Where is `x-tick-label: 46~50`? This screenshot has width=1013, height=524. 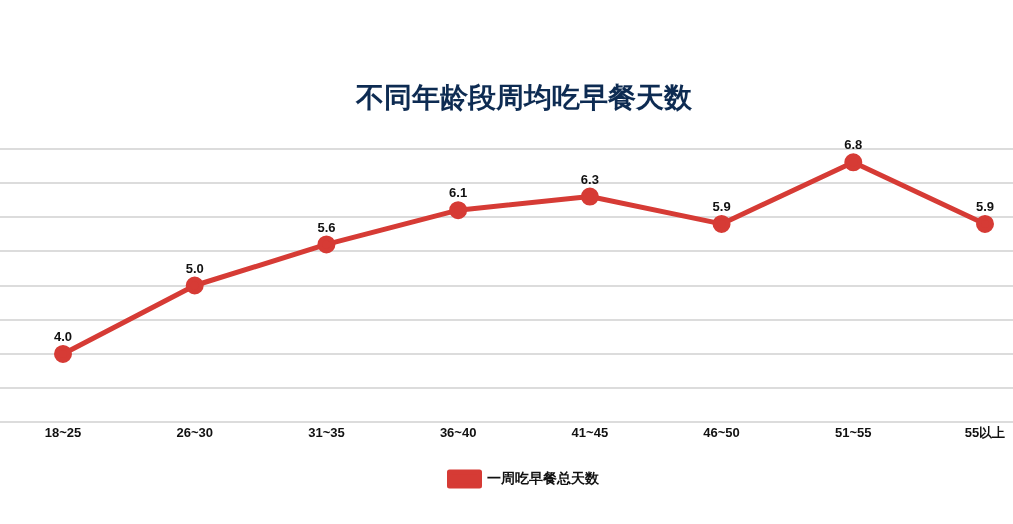
x-tick-label: 46~50 is located at coordinates (721, 432).